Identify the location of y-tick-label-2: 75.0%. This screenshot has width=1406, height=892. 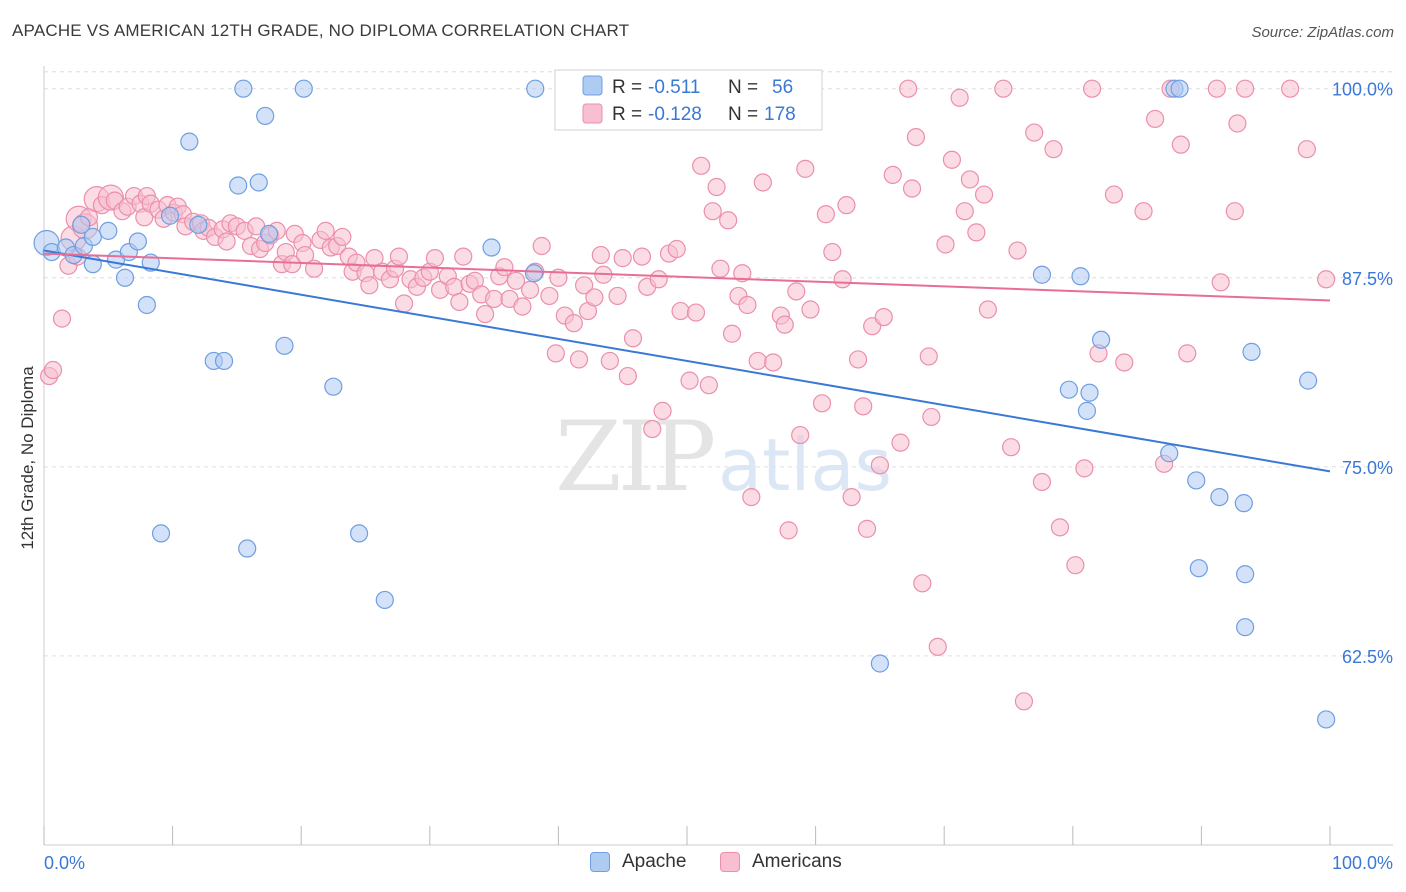
(1367, 468).